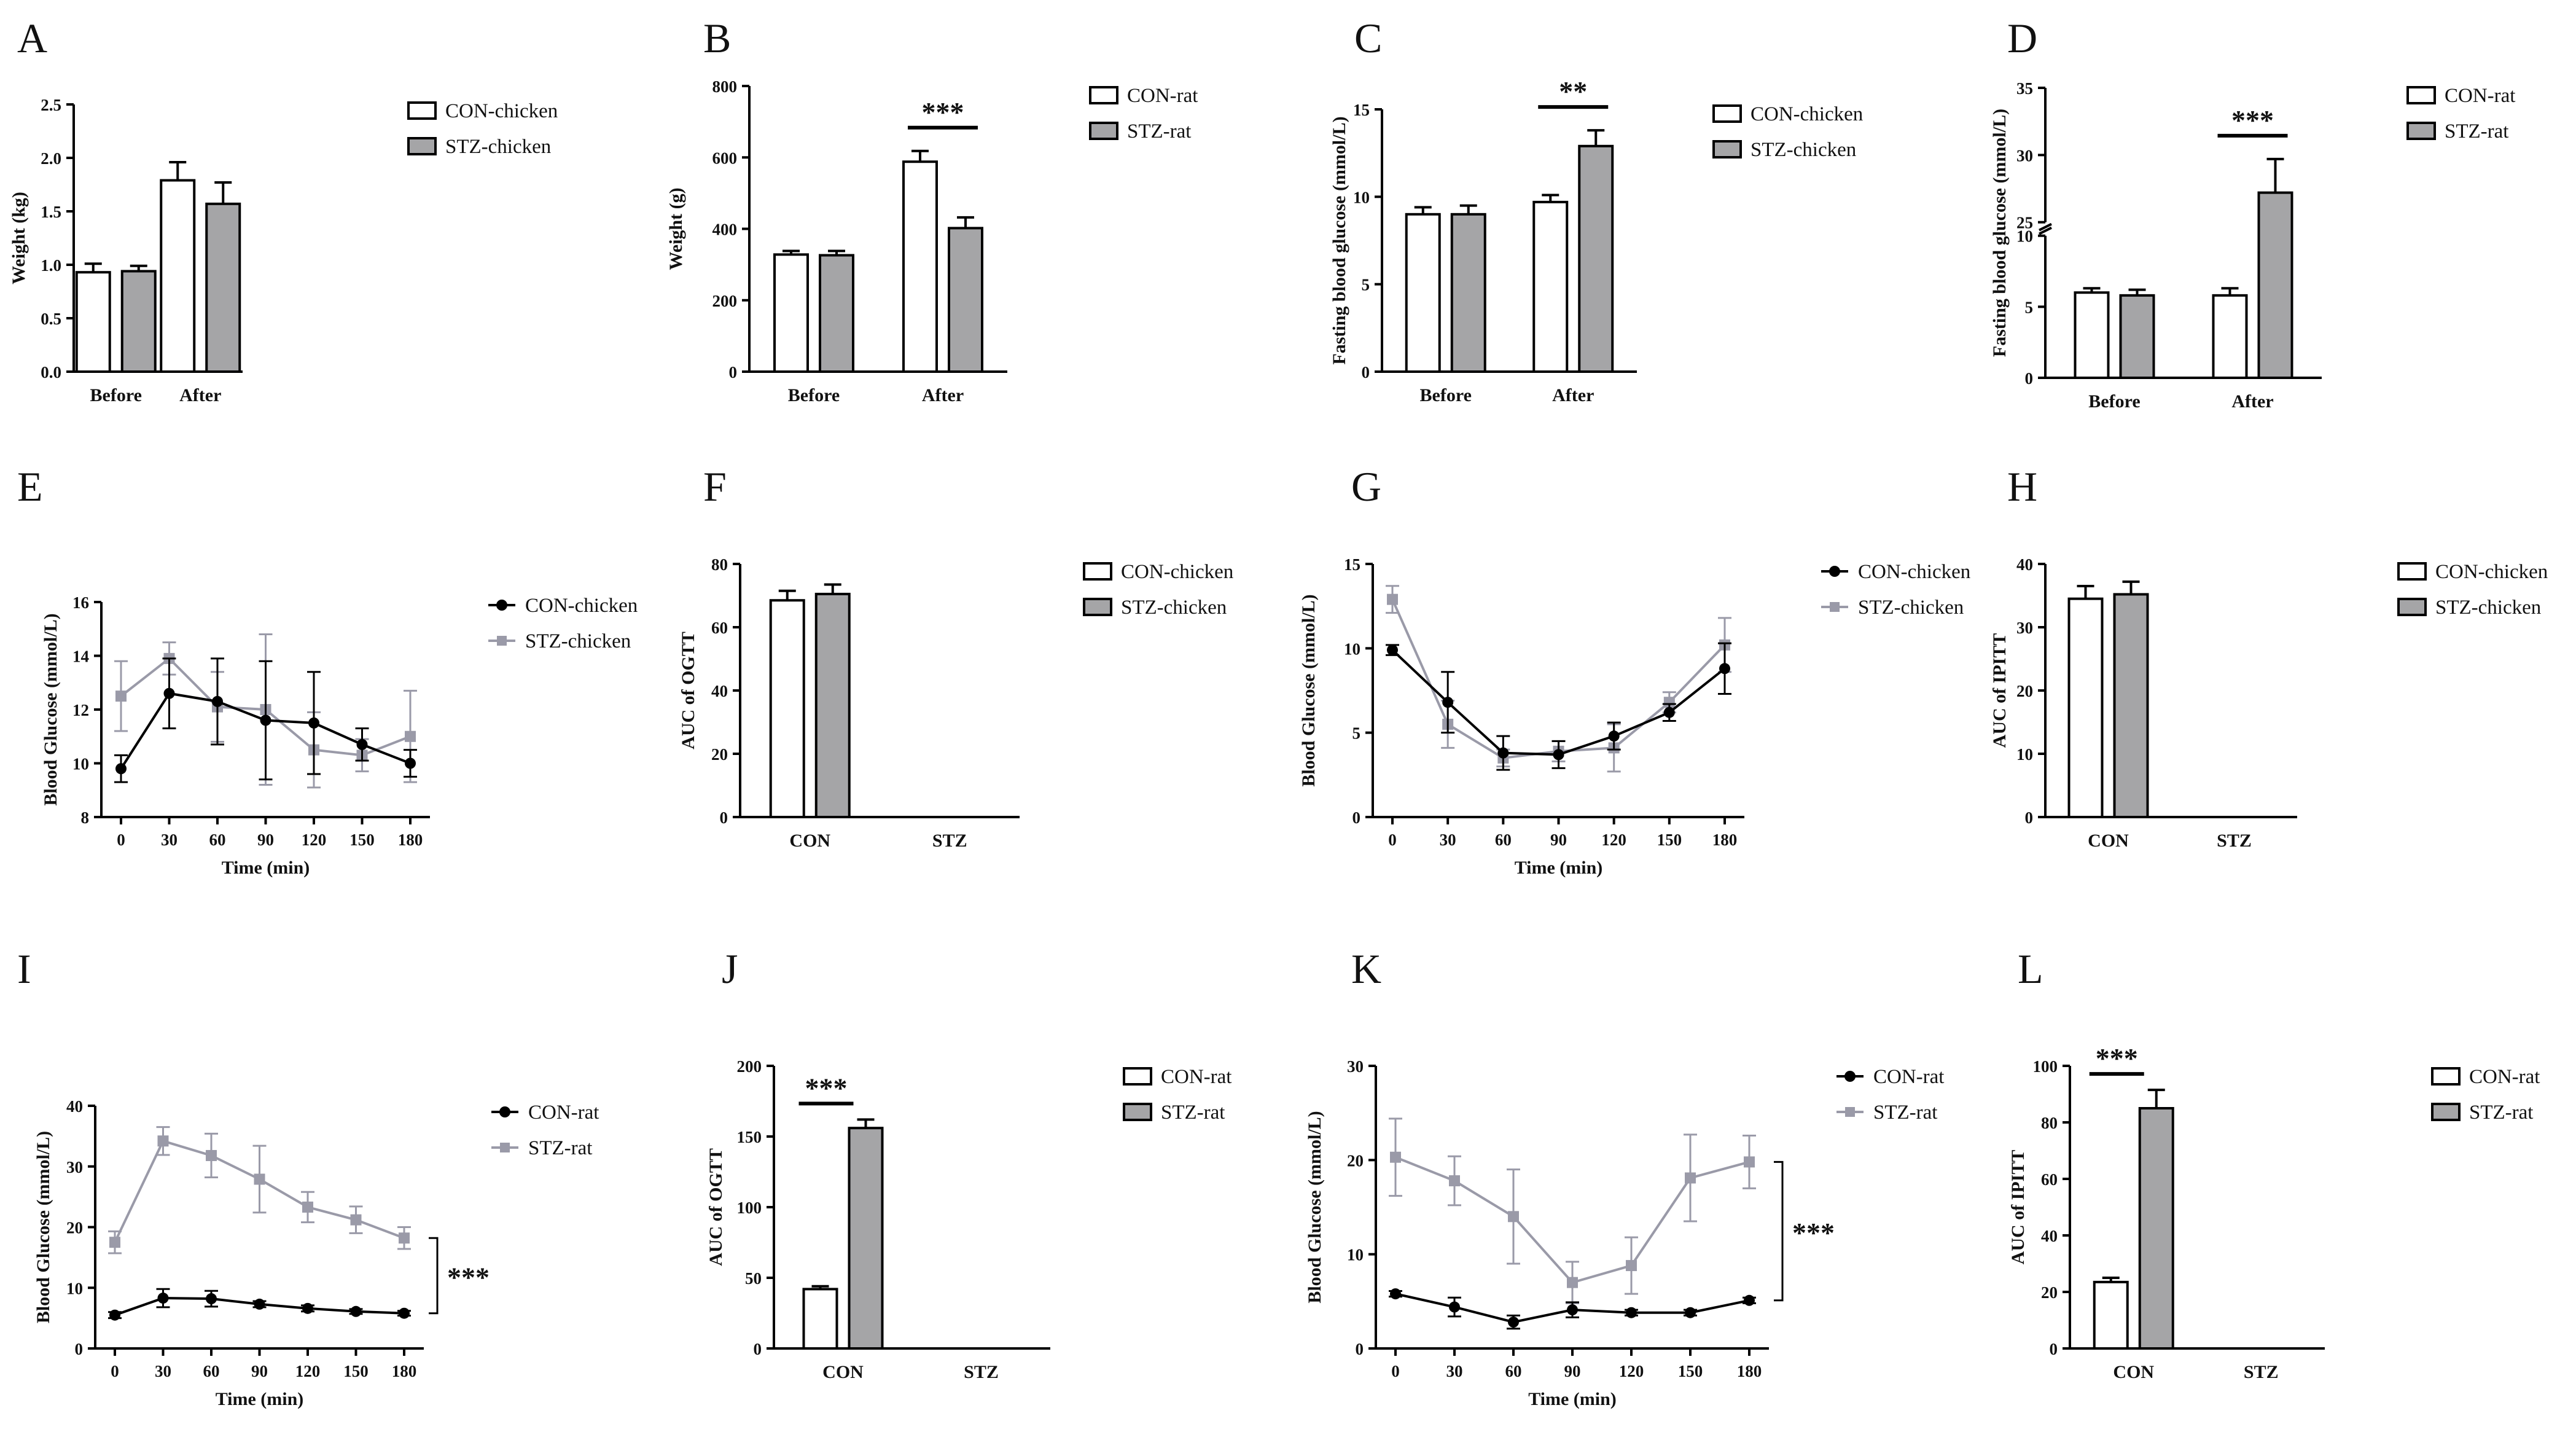 This screenshot has width=2576, height=1432. I want to click on y-tick-label: 1.0, so click(51, 265).